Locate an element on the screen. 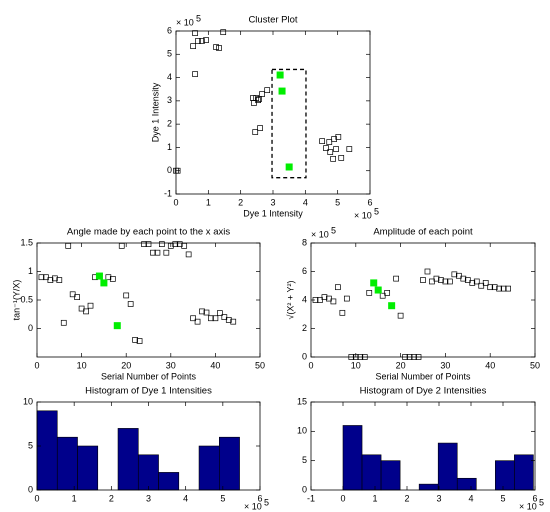 This screenshot has width=550, height=512. chart-title: Histogram of Dye 2 Intensities is located at coordinates (423, 391).